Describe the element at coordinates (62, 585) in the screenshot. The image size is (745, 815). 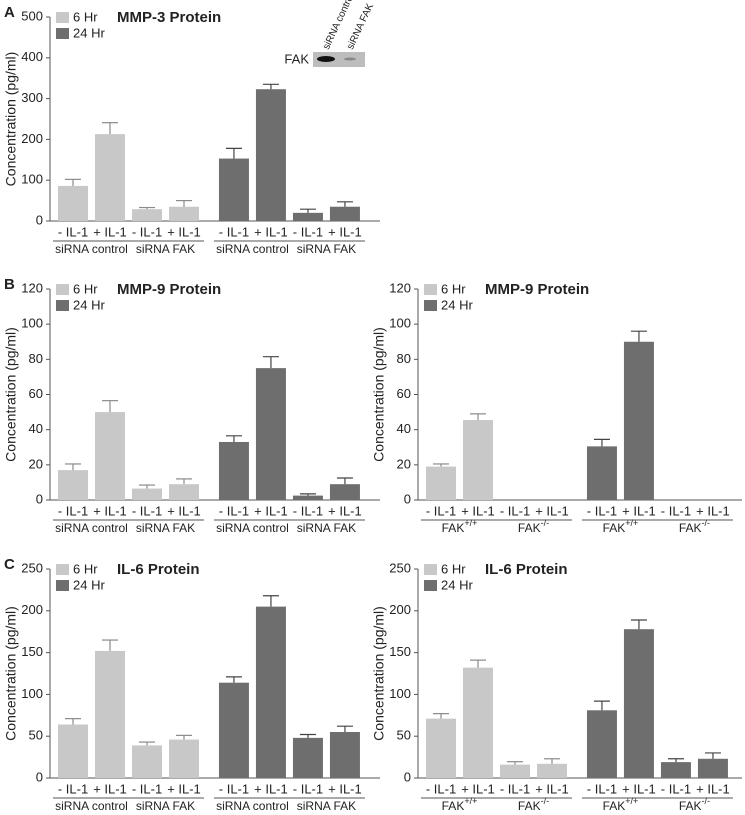
I see `legend-swatch` at that location.